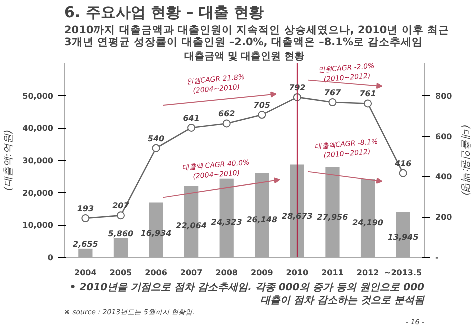  I want to click on x-tick-label: 2009, so click(262, 273).